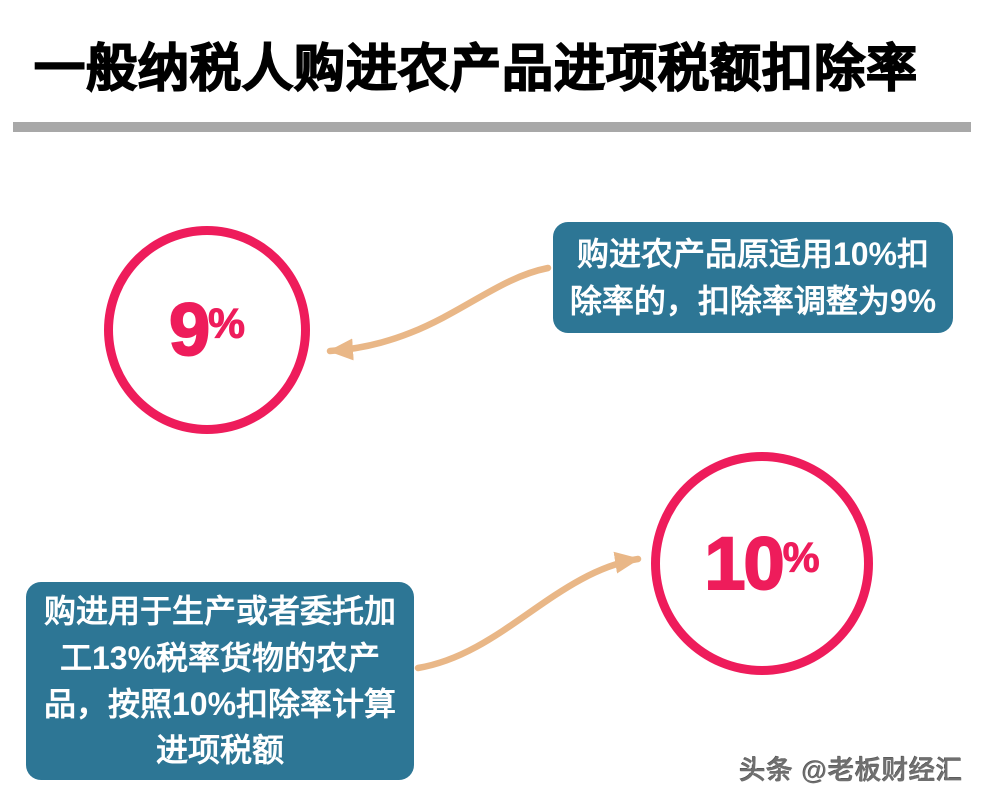  I want to click on rate-9-unit: %, so click(227, 323).